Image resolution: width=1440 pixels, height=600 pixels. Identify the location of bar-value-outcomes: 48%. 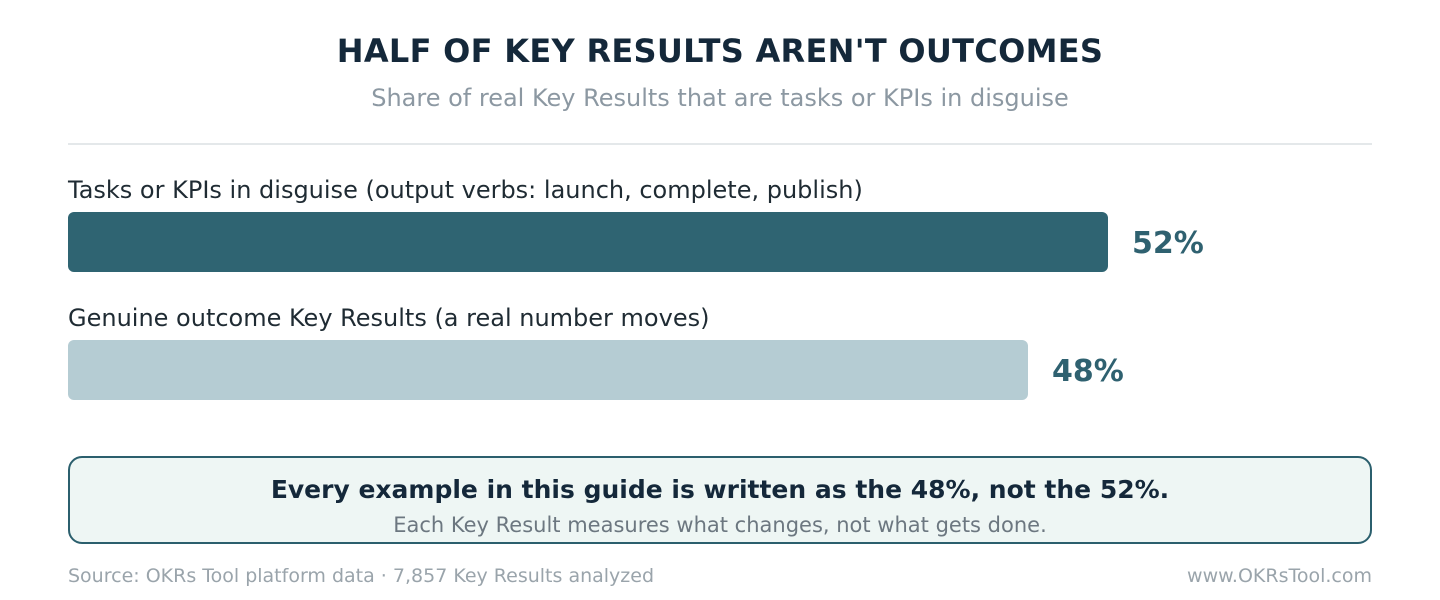
(1088, 371).